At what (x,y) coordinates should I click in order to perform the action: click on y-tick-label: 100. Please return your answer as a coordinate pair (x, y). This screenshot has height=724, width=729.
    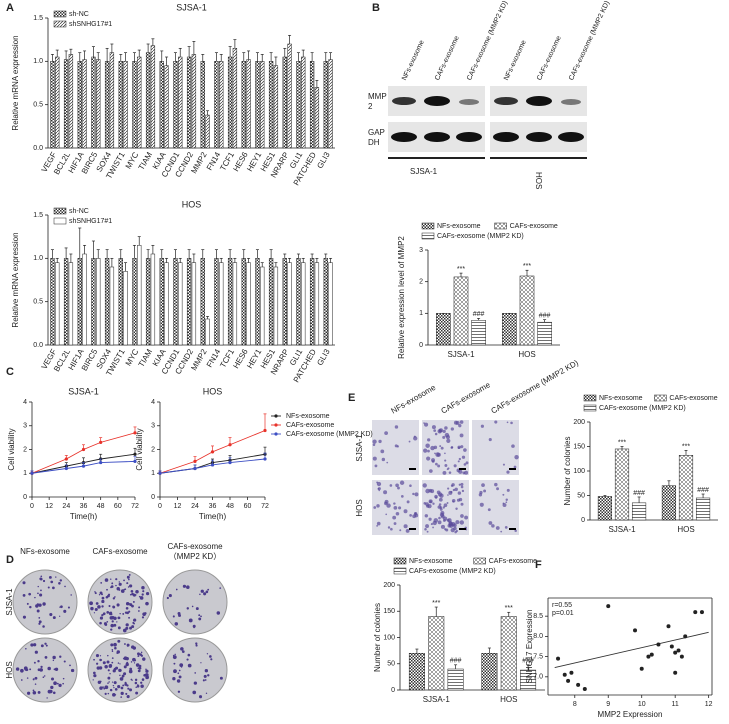
    Looking at the image, I should click on (579, 471).